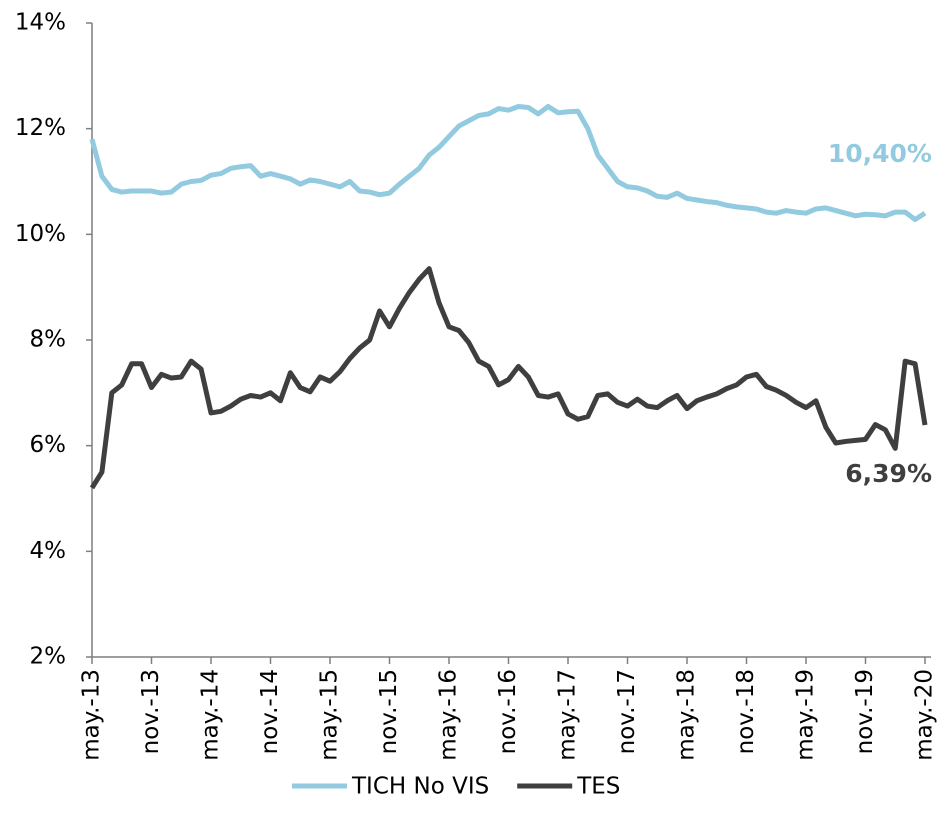 Image resolution: width=941 pixels, height=827 pixels. Describe the element at coordinates (627, 711) in the screenshot. I see `x-tick-label: nov.-17` at that location.